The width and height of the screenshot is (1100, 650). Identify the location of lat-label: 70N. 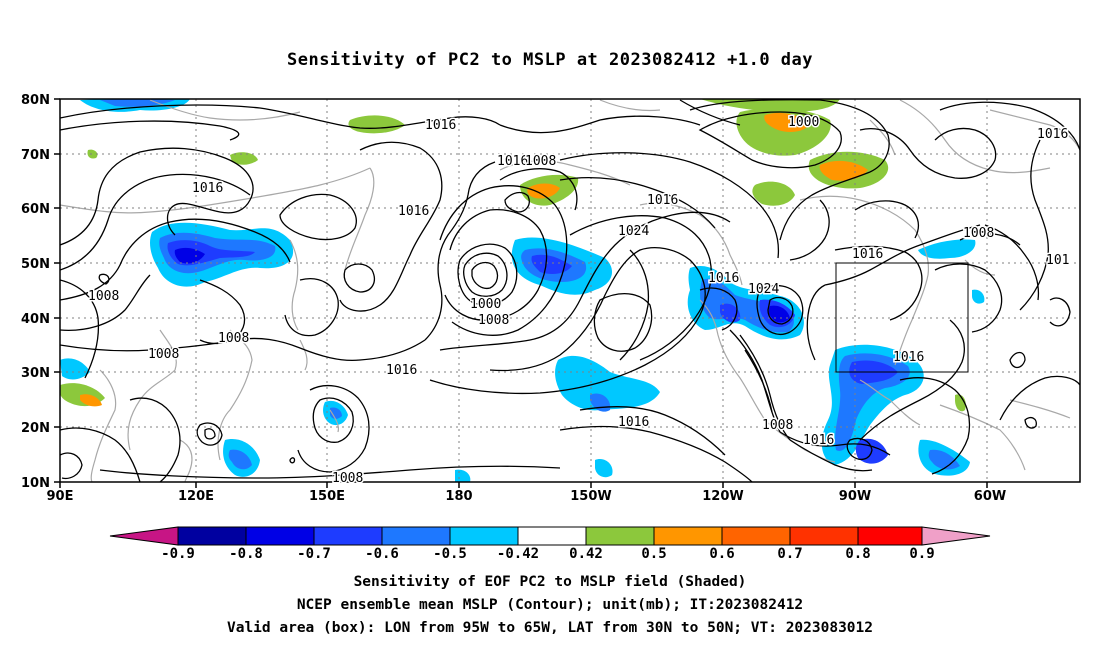
(35, 155).